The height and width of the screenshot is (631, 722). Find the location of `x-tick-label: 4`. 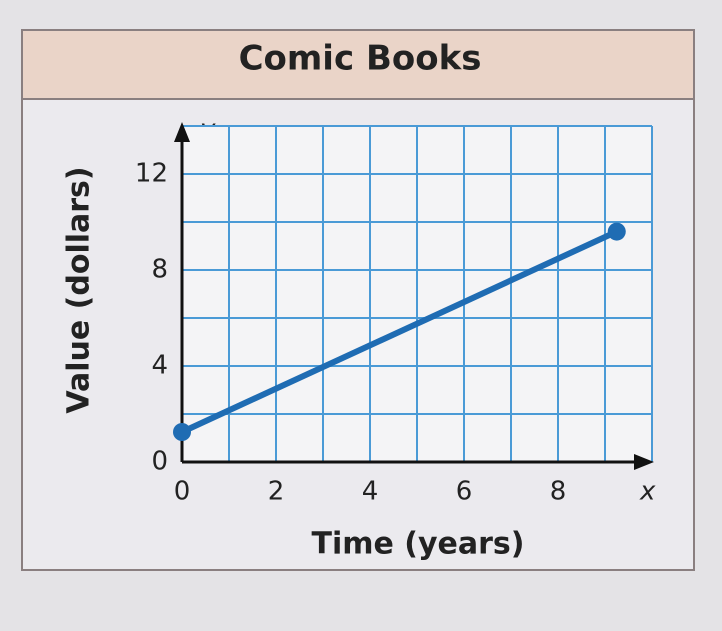

x-tick-label: 4 is located at coordinates (370, 492).